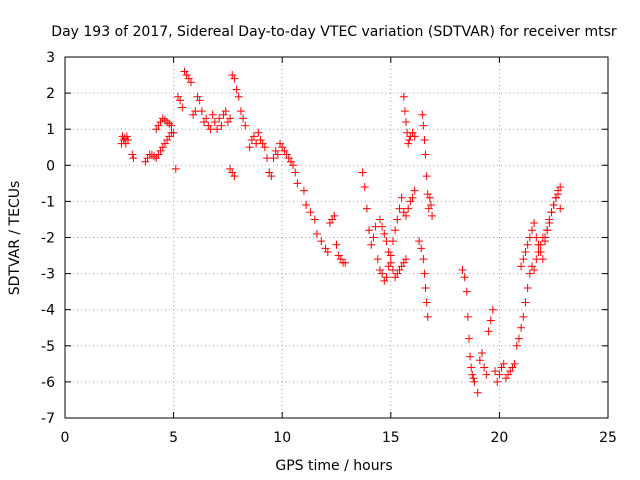 Image resolution: width=640 pixels, height=480 pixels. Describe the element at coordinates (65, 438) in the screenshot. I see `x-tick-label: 0` at that location.